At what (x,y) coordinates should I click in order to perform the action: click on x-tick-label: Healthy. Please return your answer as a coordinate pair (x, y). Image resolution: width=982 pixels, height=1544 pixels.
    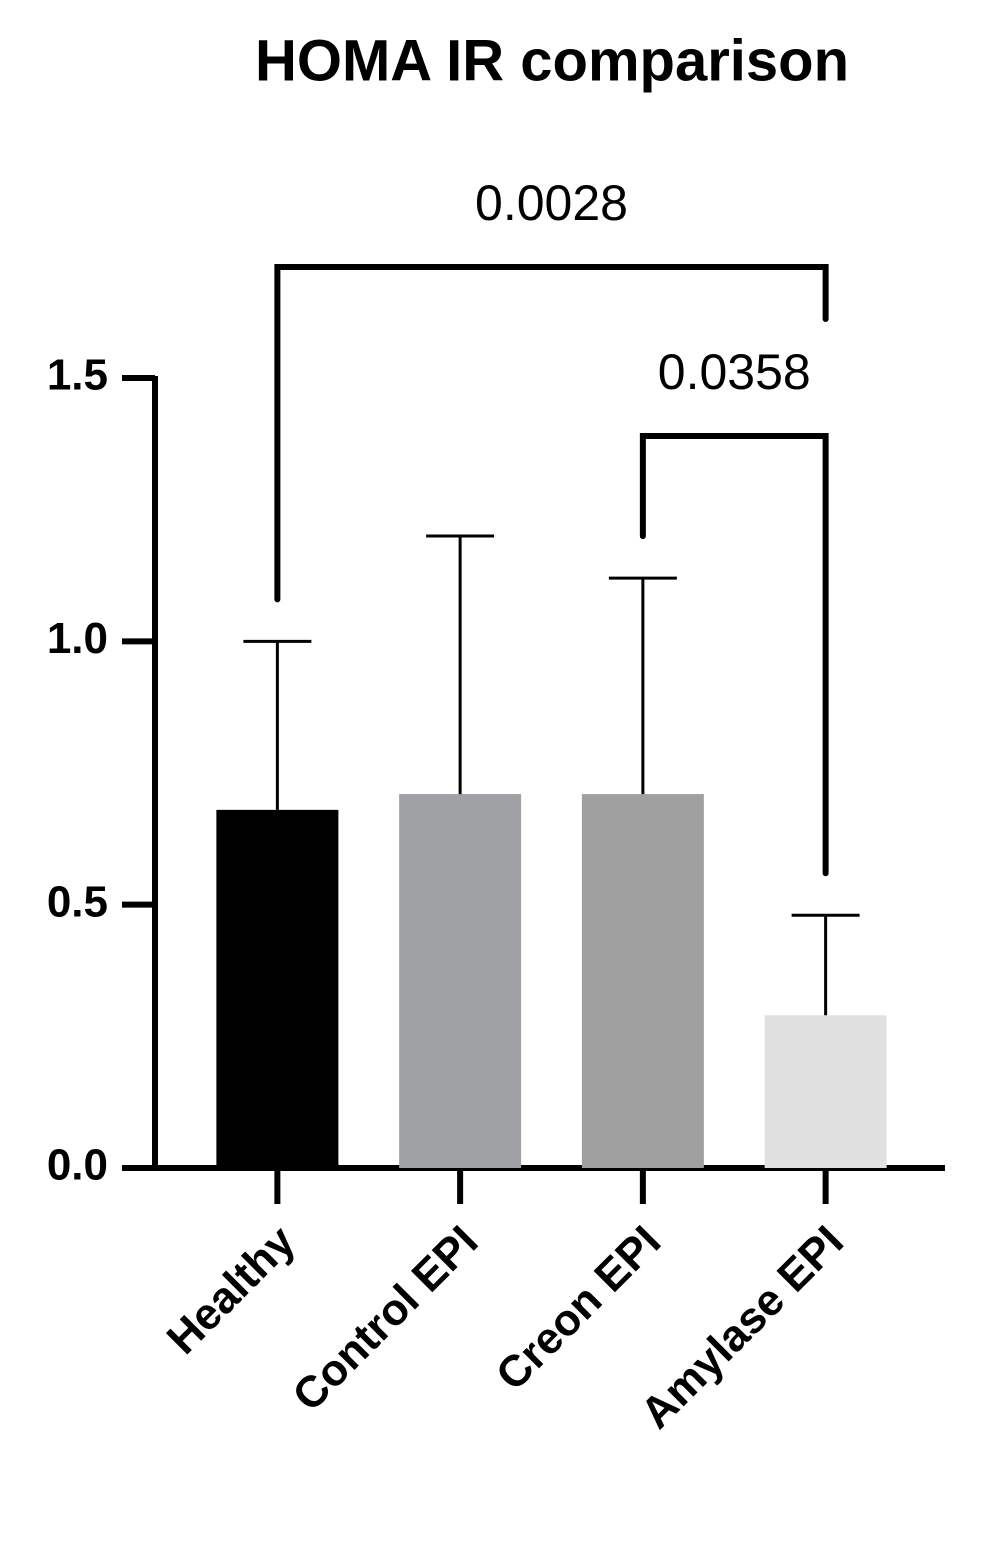
    Looking at the image, I should click on (231, 1289).